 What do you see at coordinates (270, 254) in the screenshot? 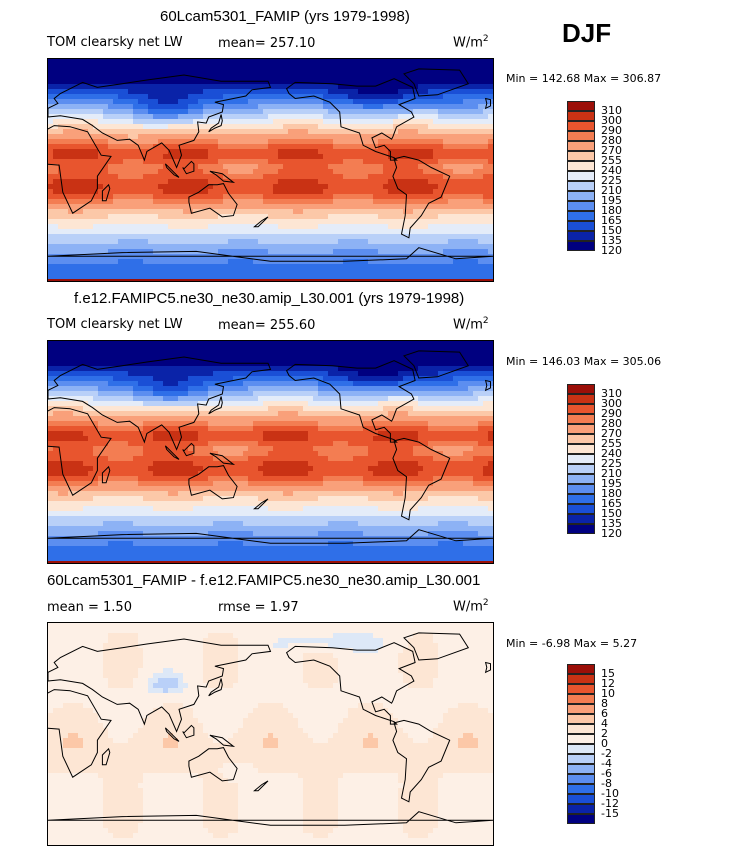
I see `coastline` at bounding box center [270, 254].